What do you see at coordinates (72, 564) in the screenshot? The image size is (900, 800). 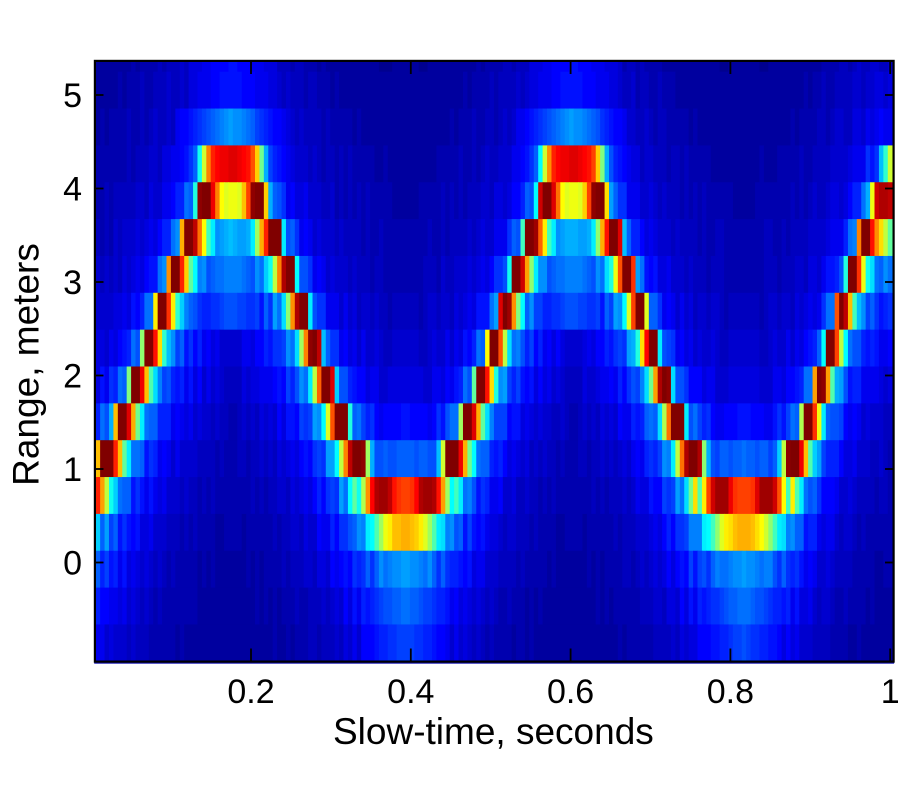 I see `svg-text: 0` at bounding box center [72, 564].